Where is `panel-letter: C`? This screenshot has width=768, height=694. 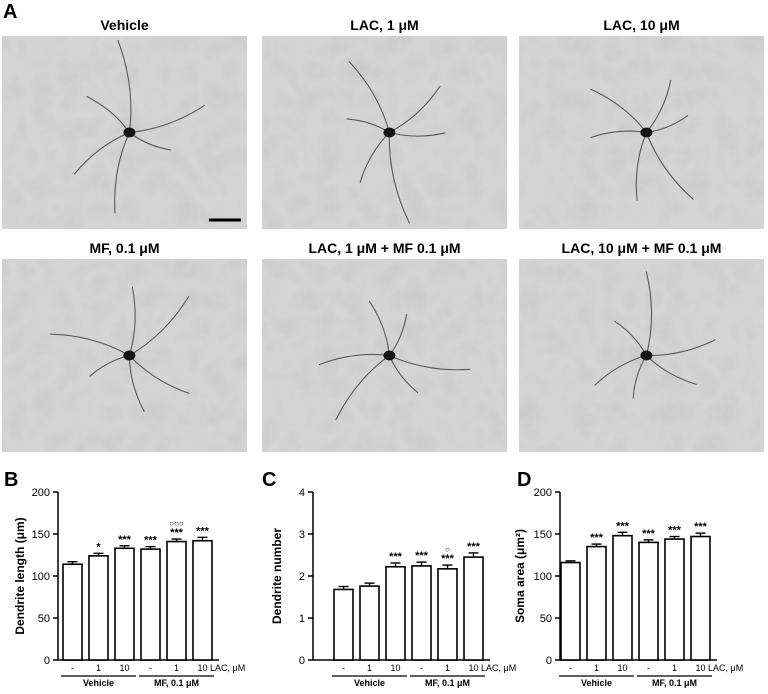
panel-letter: C is located at coordinates (269, 480).